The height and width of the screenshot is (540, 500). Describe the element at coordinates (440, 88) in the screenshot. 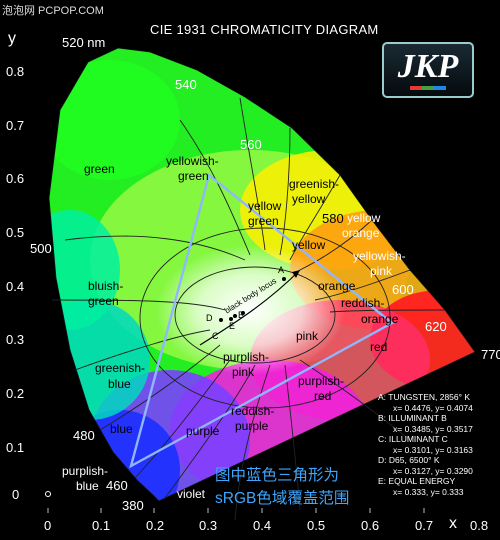

I see `logo-blue-bar` at that location.